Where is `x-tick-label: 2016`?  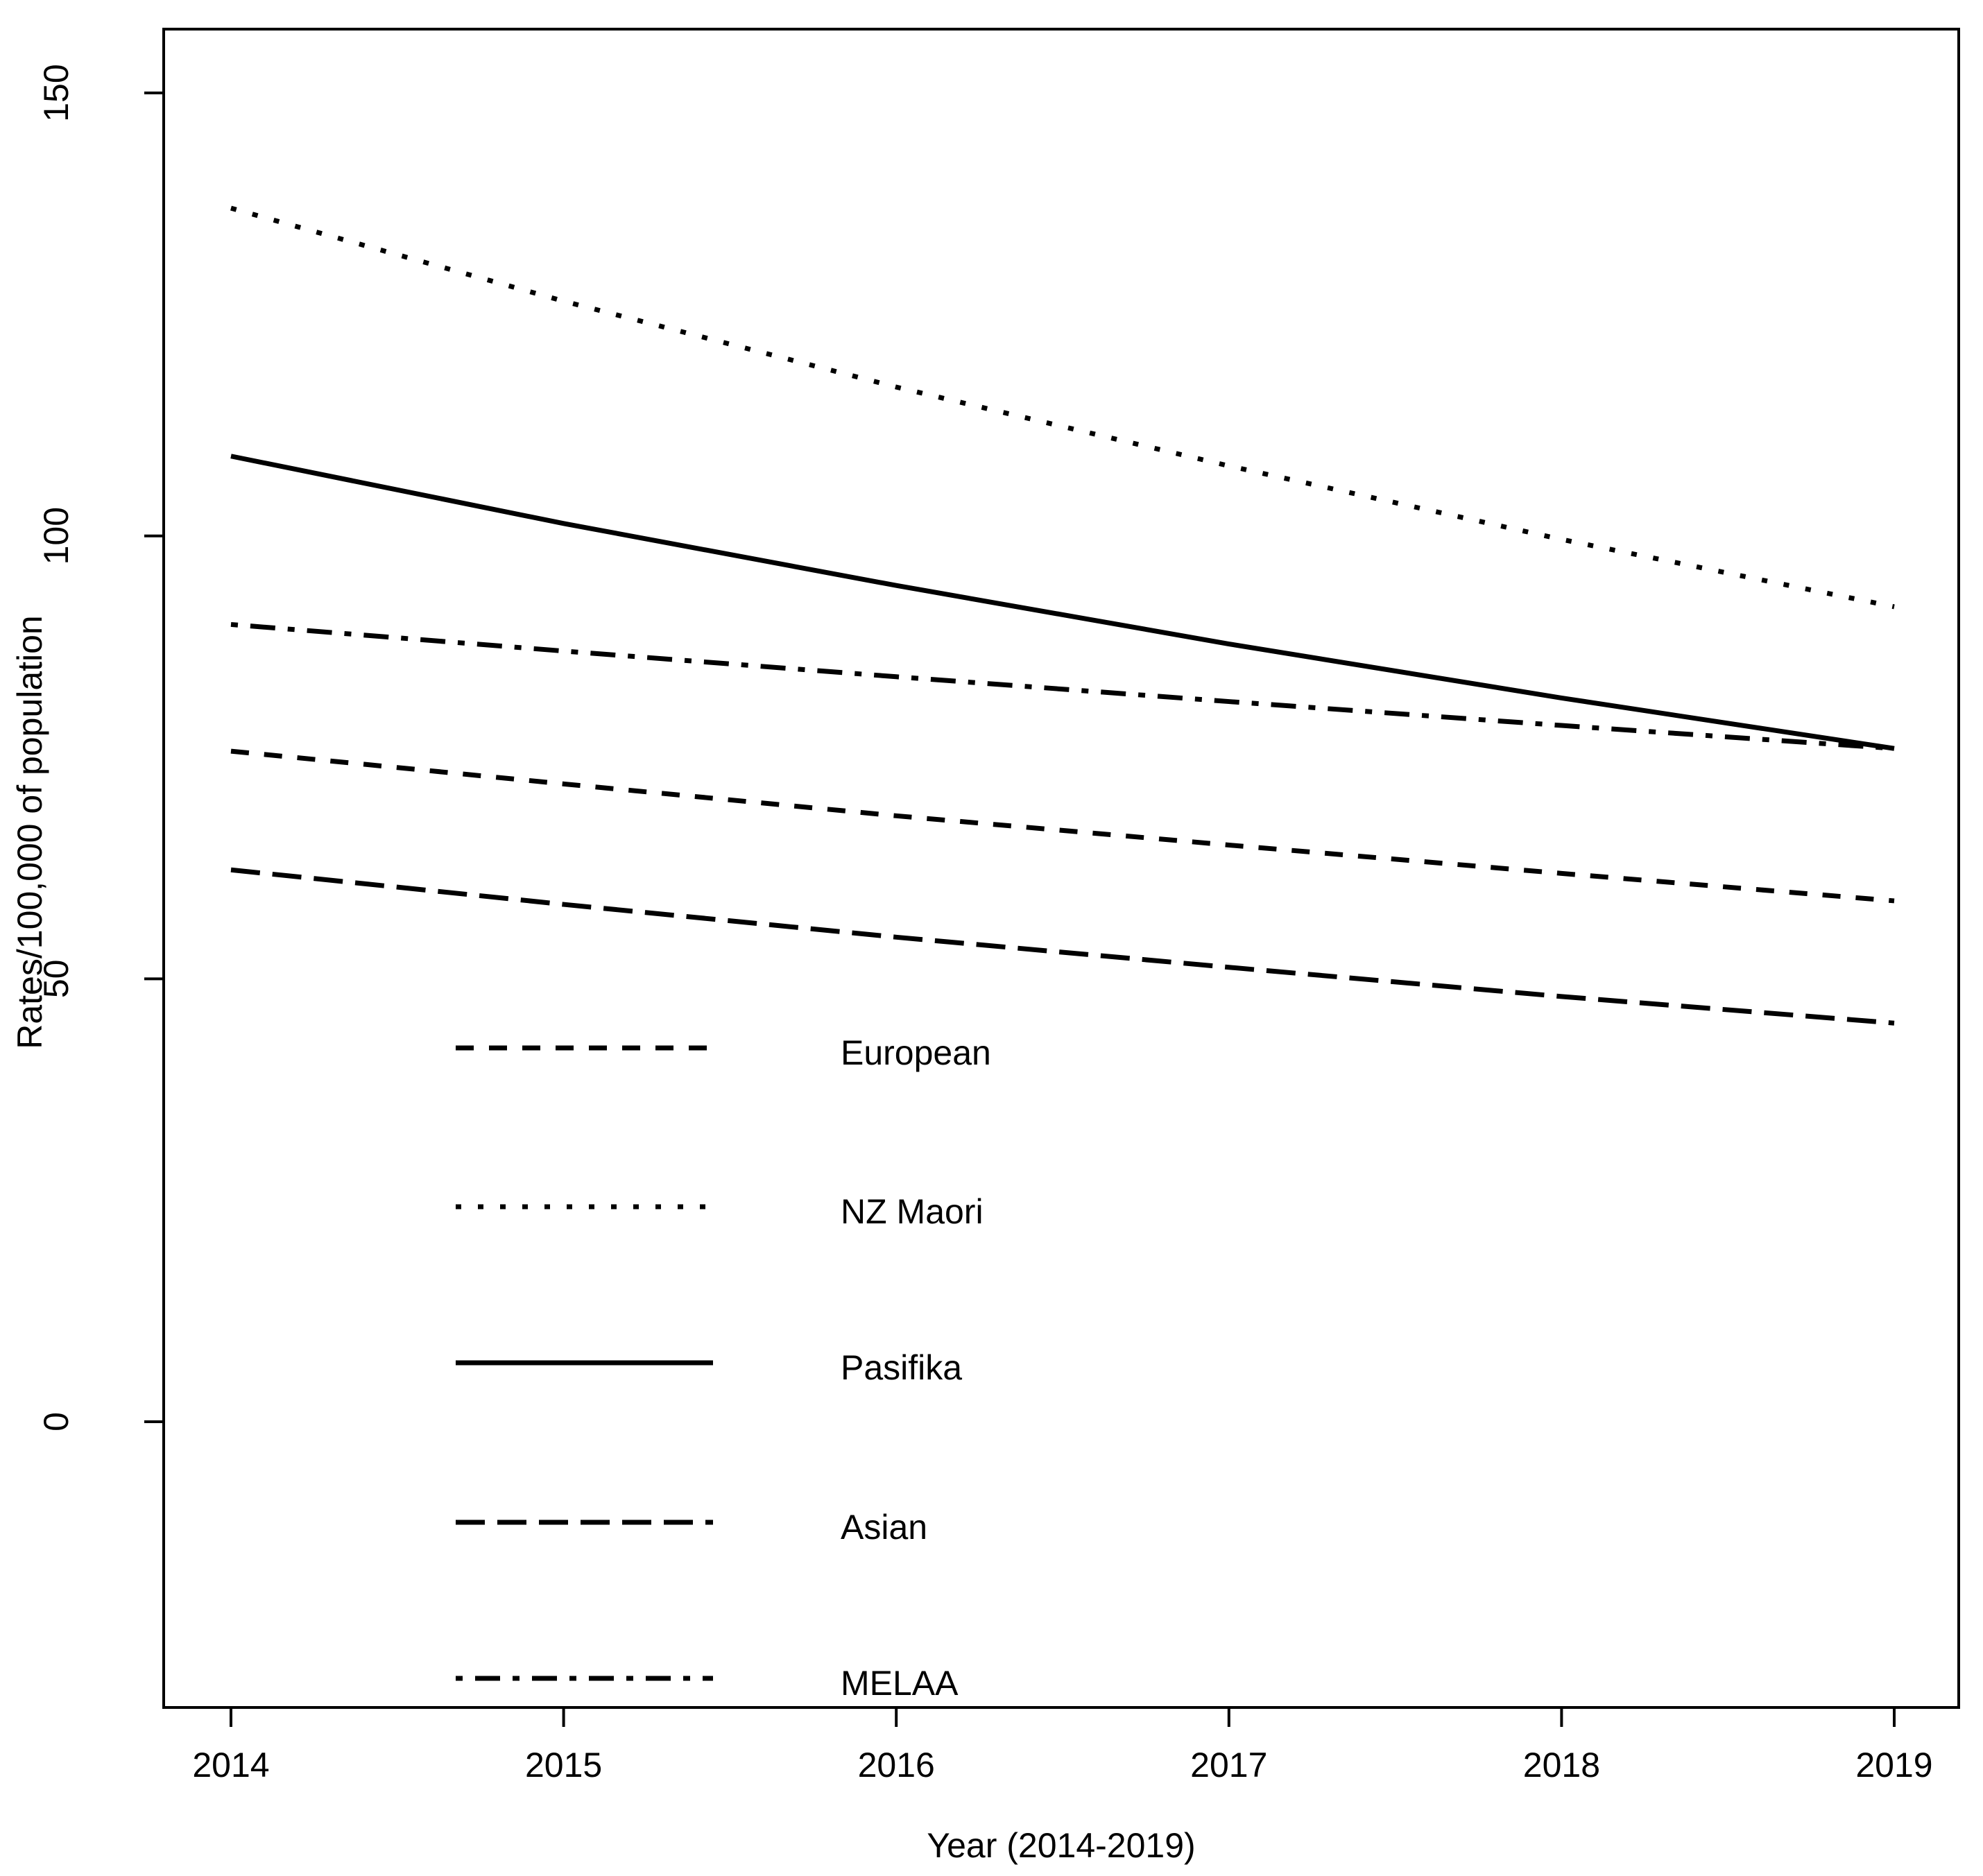 x-tick-label: 2016 is located at coordinates (896, 1765).